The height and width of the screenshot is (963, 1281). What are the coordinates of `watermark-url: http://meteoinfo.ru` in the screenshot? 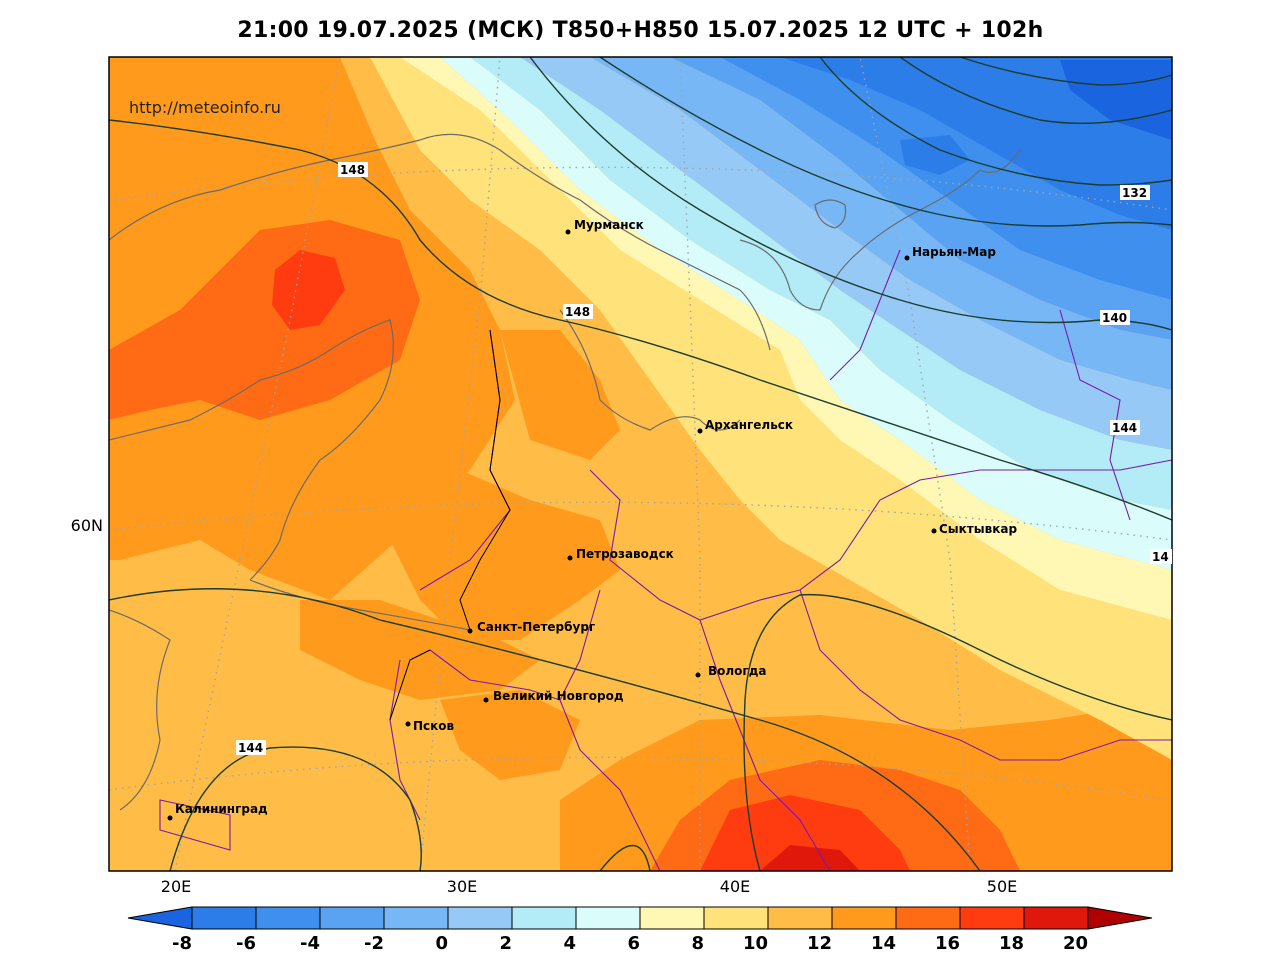 It's located at (205, 107).